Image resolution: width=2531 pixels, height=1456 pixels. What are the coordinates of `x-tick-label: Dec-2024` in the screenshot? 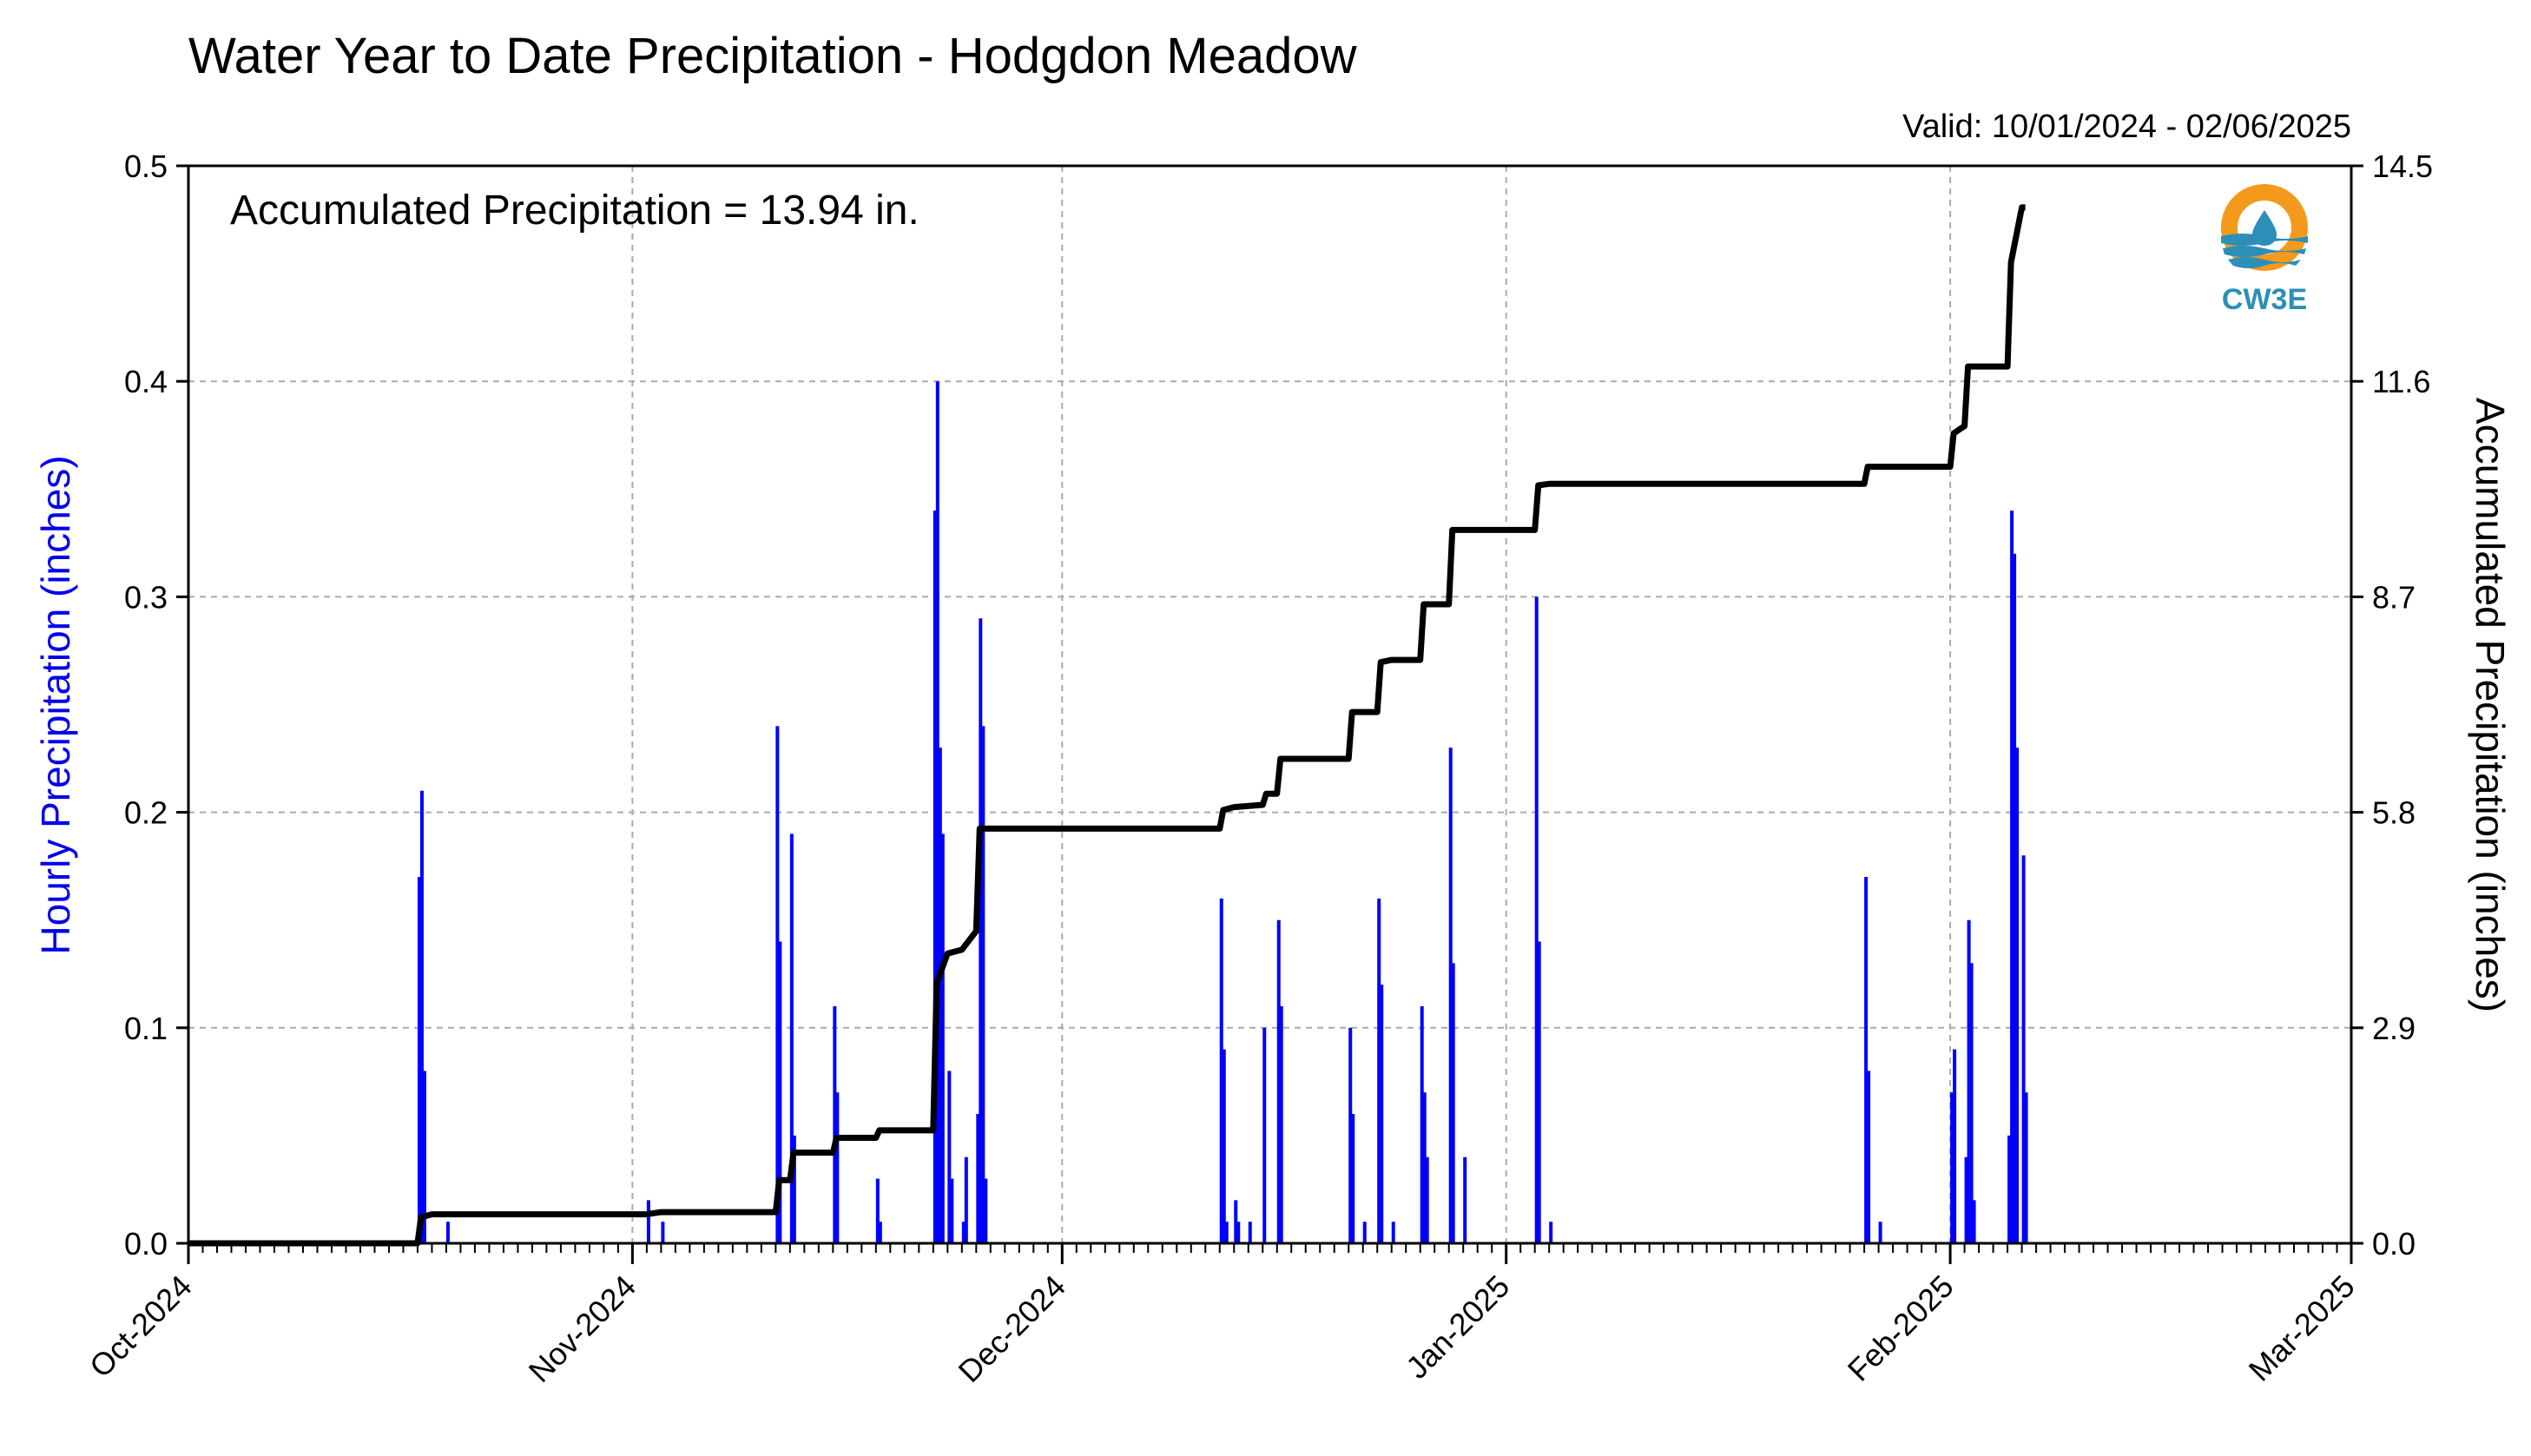 It's located at (1012, 1328).